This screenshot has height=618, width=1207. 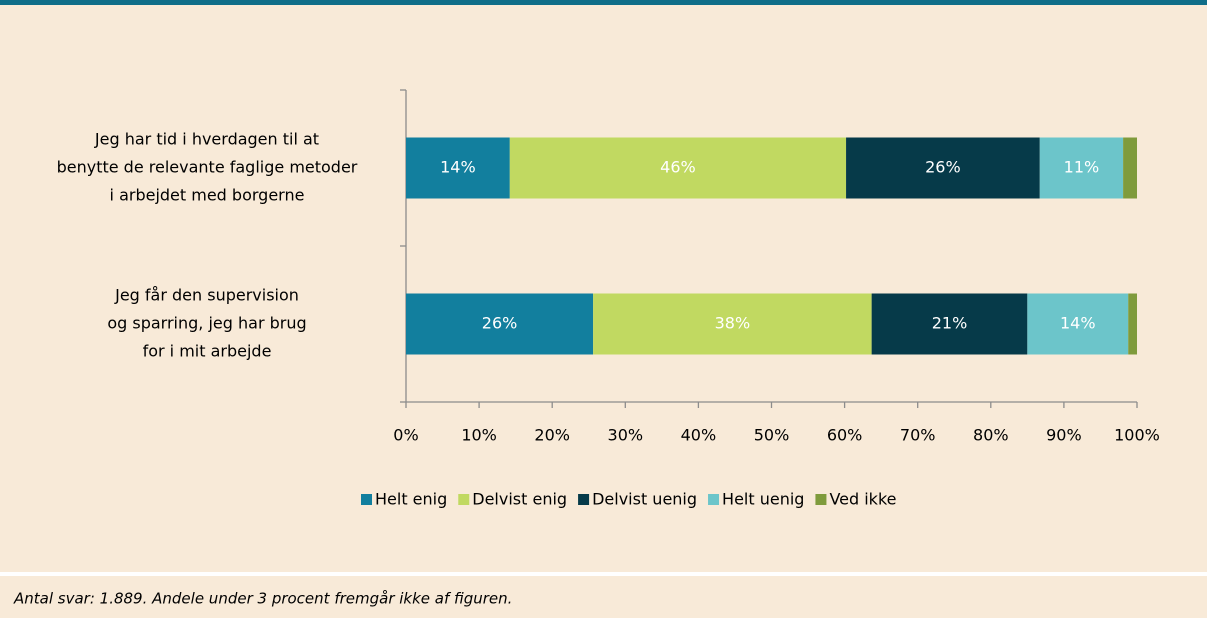 What do you see at coordinates (479, 435) in the screenshot?
I see `x-tick-label: 10%` at bounding box center [479, 435].